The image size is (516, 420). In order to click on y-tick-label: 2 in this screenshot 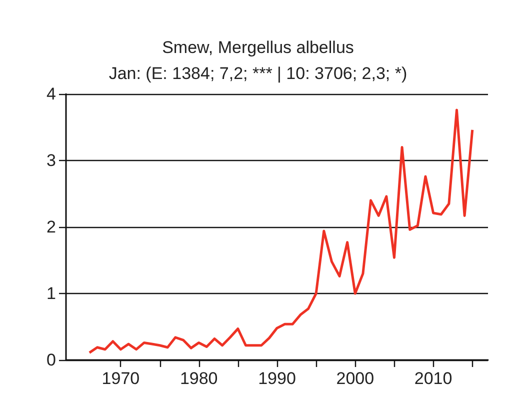, I will do `click(51, 227)`.